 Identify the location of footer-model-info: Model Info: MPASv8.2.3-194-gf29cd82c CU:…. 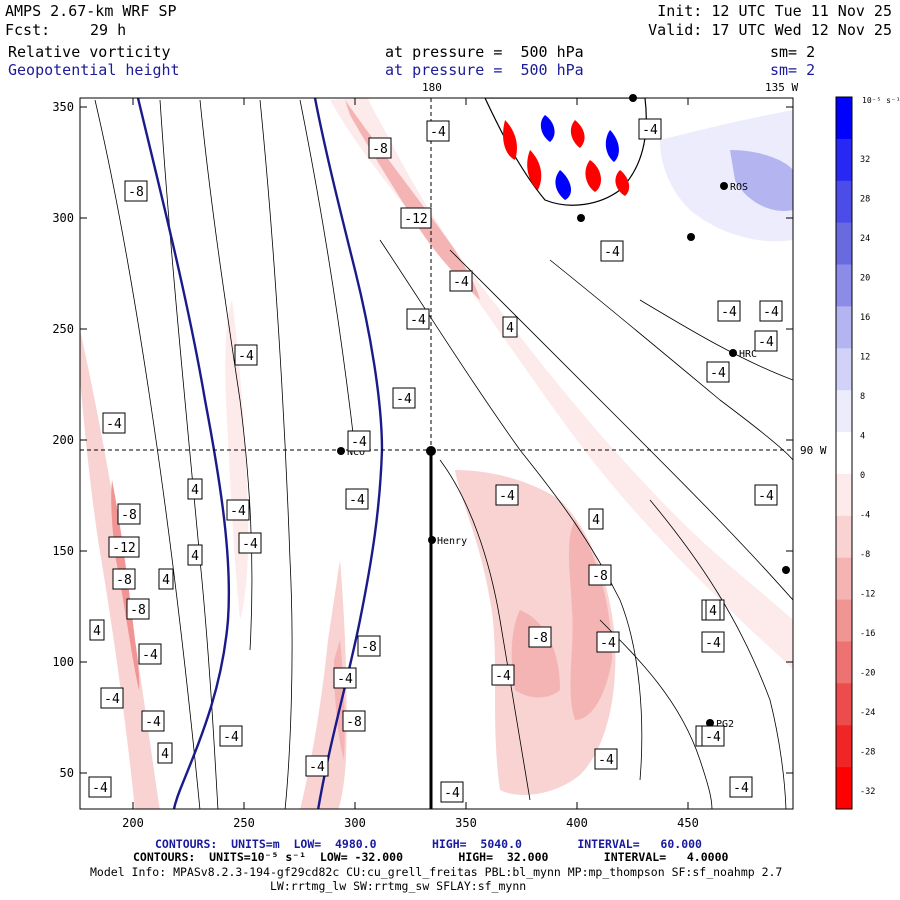
(436, 872).